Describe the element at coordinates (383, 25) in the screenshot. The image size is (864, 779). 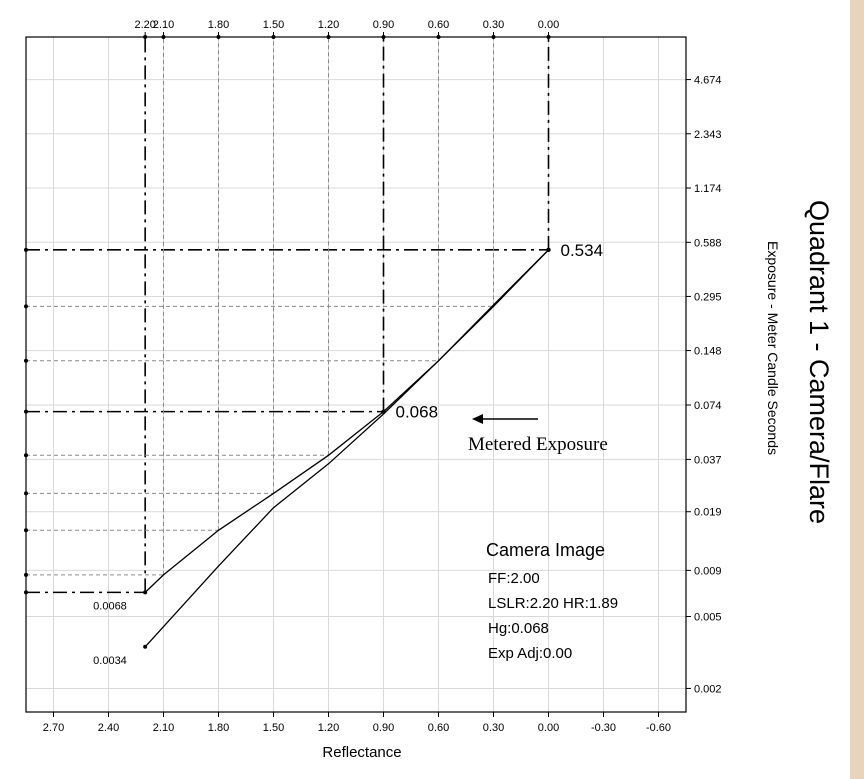
I see `top-tick-label: 0.90` at that location.